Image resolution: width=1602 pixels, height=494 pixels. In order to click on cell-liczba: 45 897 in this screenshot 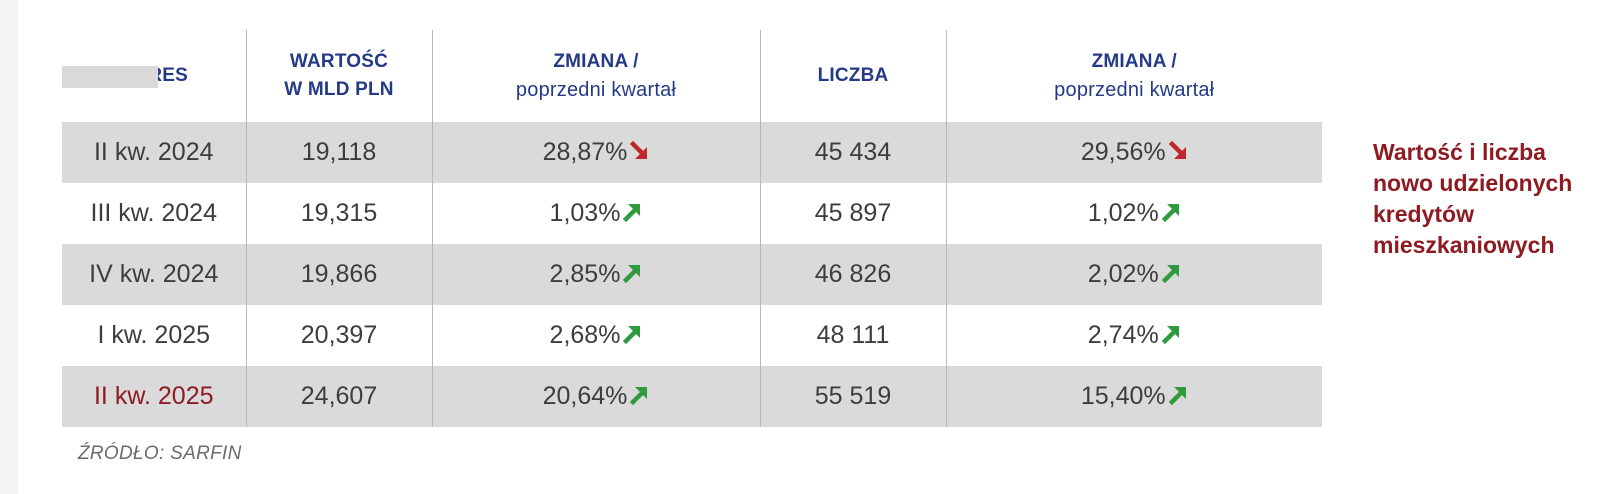, I will do `click(852, 213)`.